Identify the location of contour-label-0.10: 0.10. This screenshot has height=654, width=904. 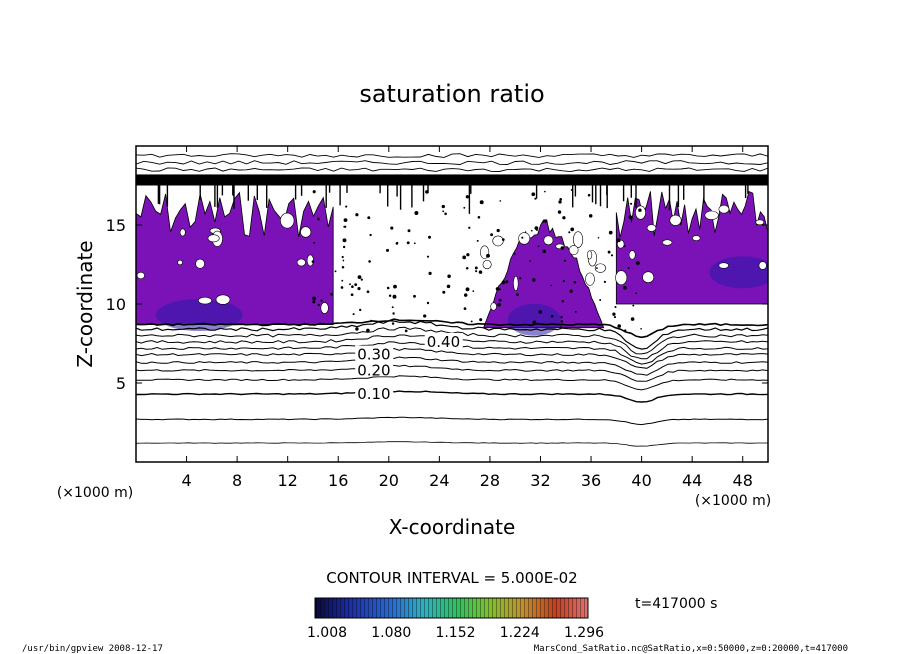
(373, 394).